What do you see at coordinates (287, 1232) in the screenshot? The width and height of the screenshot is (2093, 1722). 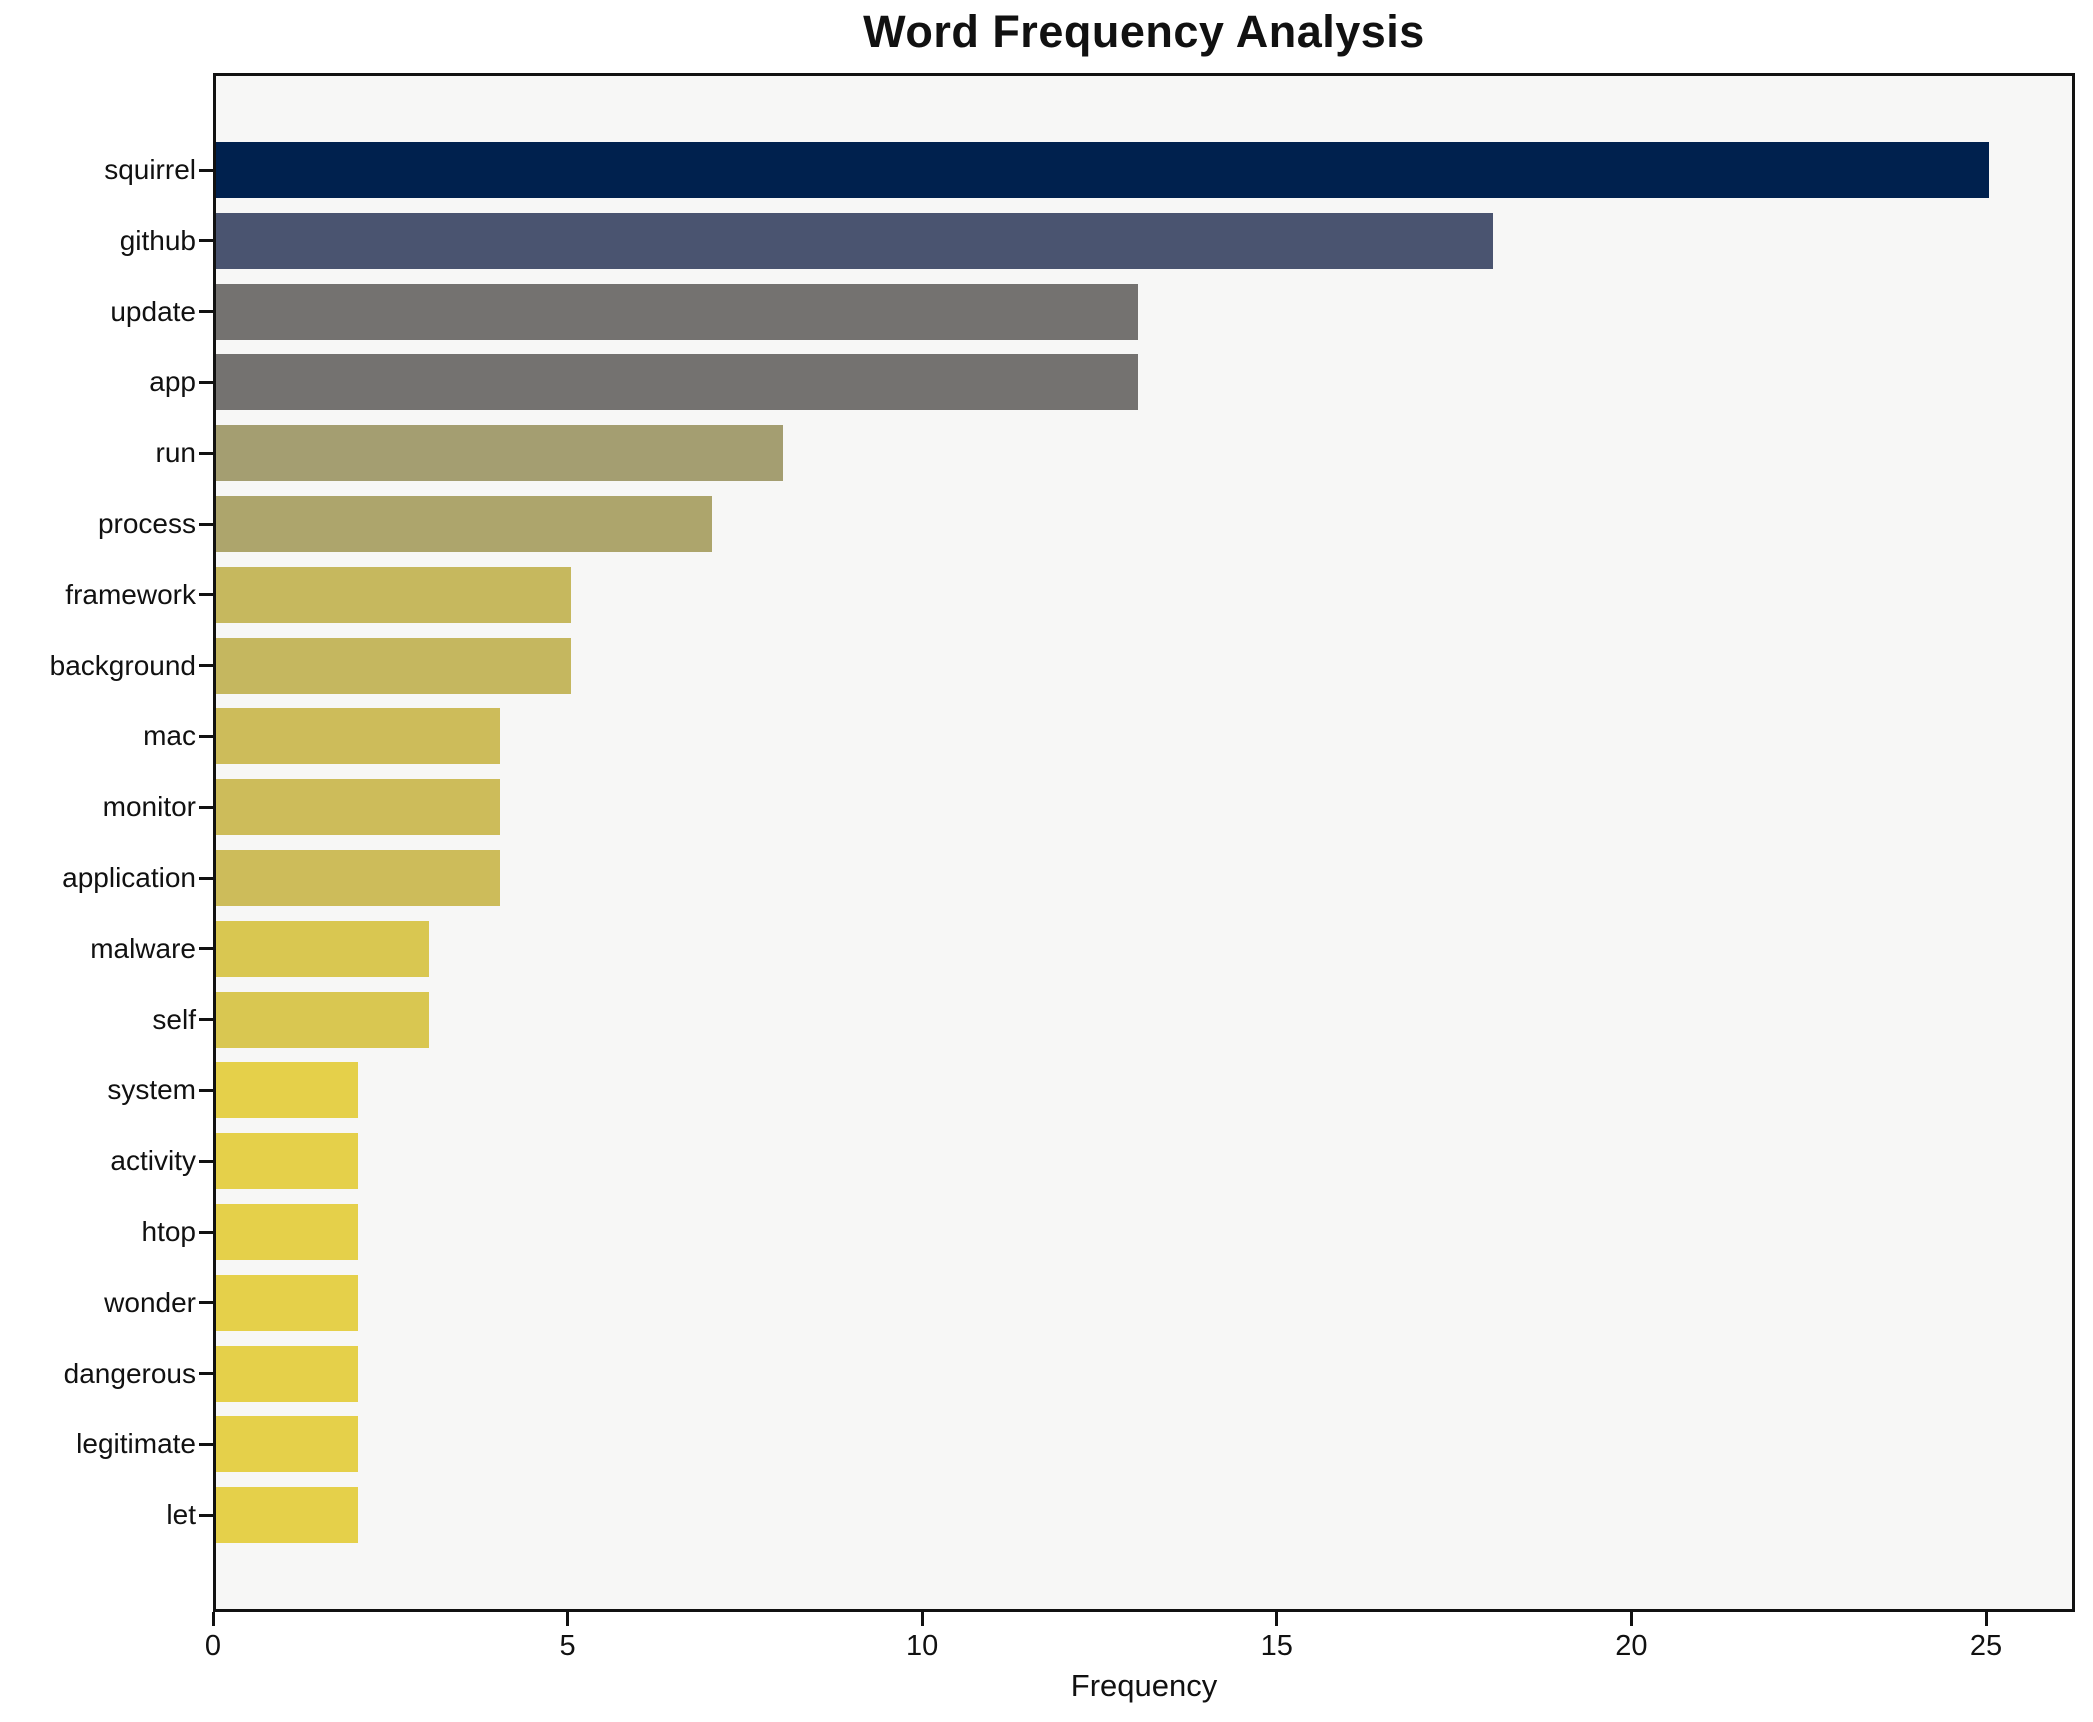 I see `bar-htop` at bounding box center [287, 1232].